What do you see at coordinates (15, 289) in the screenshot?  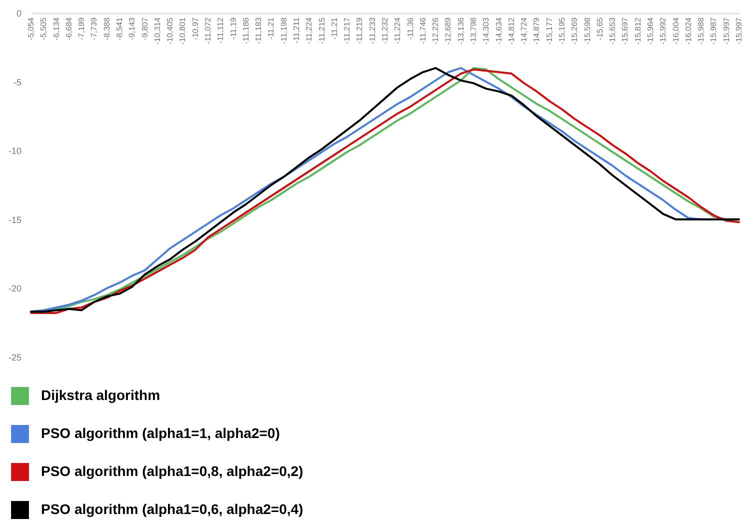 I see `y-tick-label: -20` at bounding box center [15, 289].